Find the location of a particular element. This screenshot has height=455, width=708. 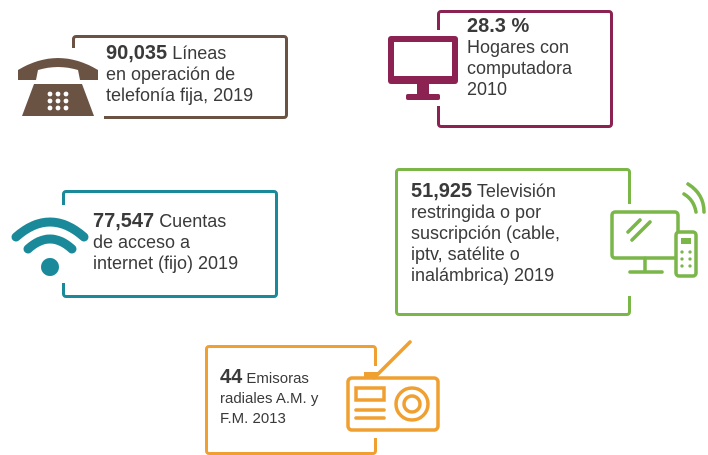

computer-icon is located at coordinates (423, 68).